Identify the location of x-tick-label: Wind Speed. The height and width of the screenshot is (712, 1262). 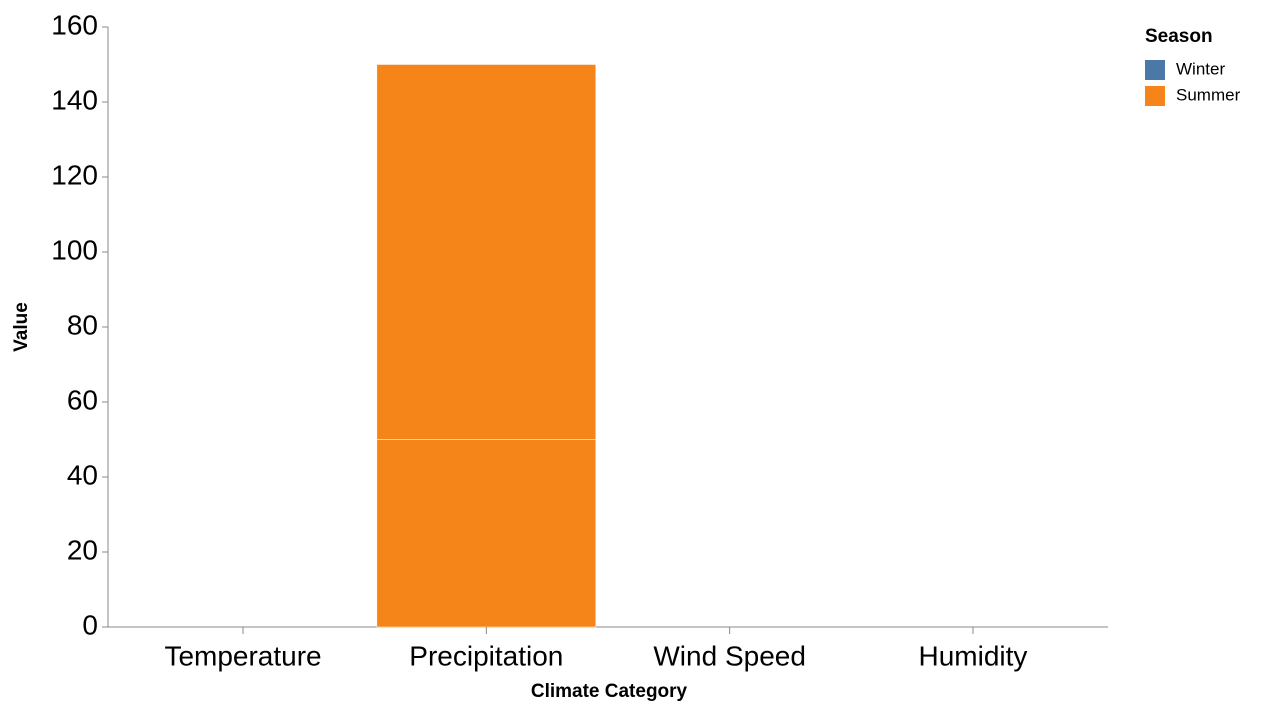
(729, 655).